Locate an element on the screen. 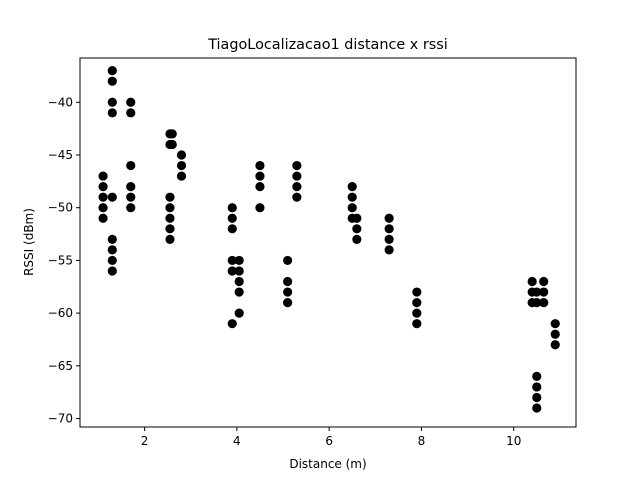  y-tick-label: −60 is located at coordinates (60, 313).